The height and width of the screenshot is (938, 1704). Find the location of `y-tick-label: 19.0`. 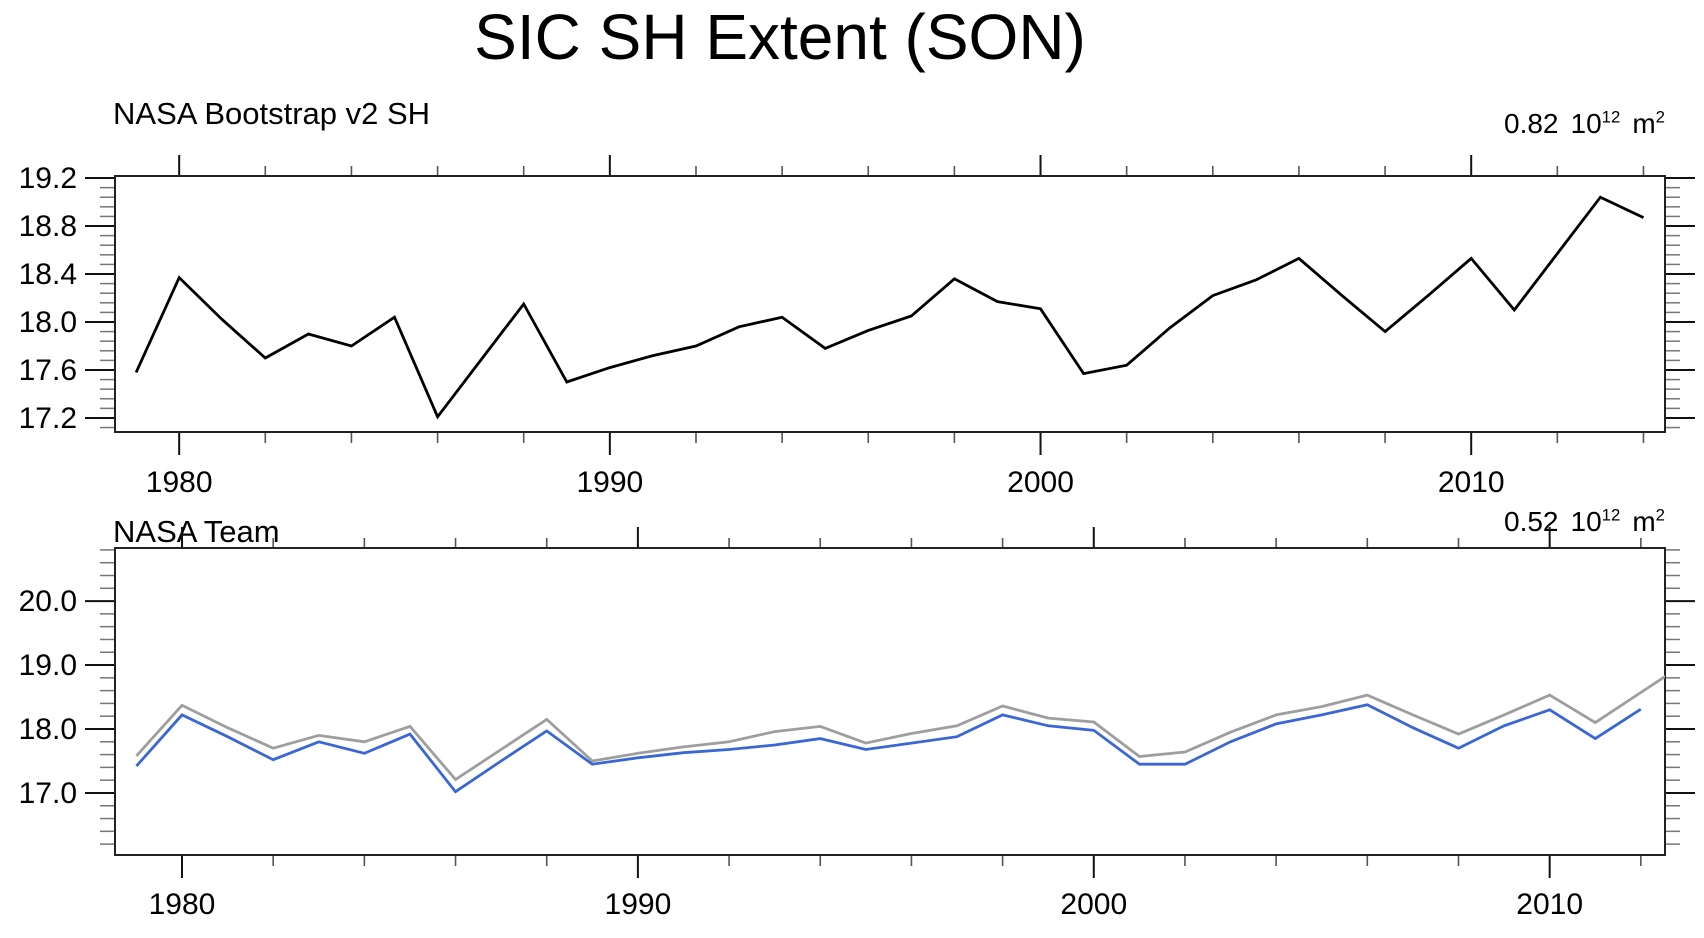

y-tick-label: 19.0 is located at coordinates (48, 665).